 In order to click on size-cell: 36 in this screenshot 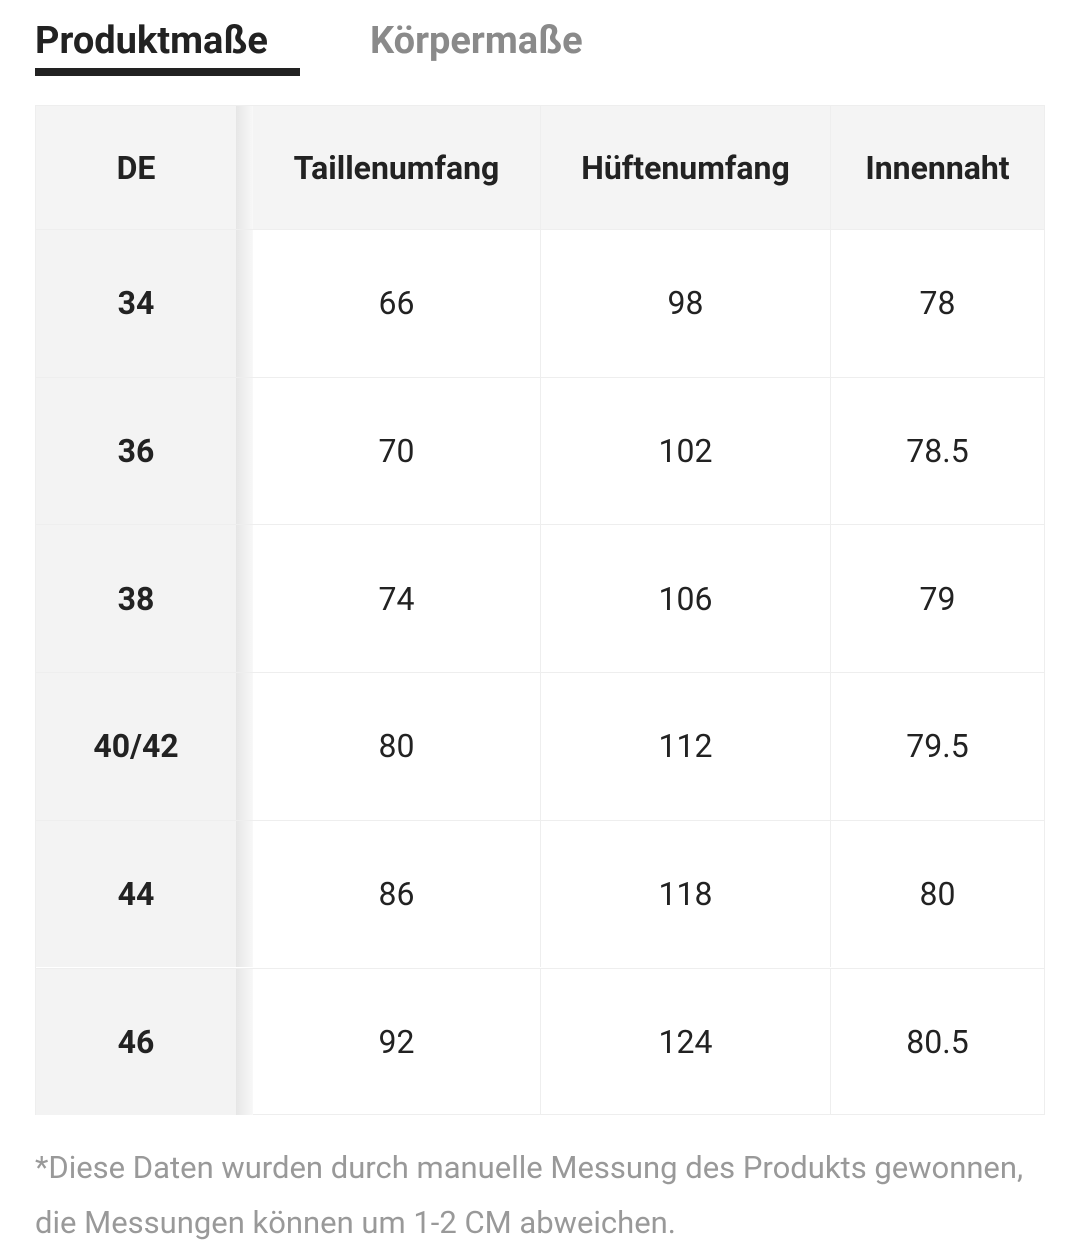, I will do `click(136, 451)`.